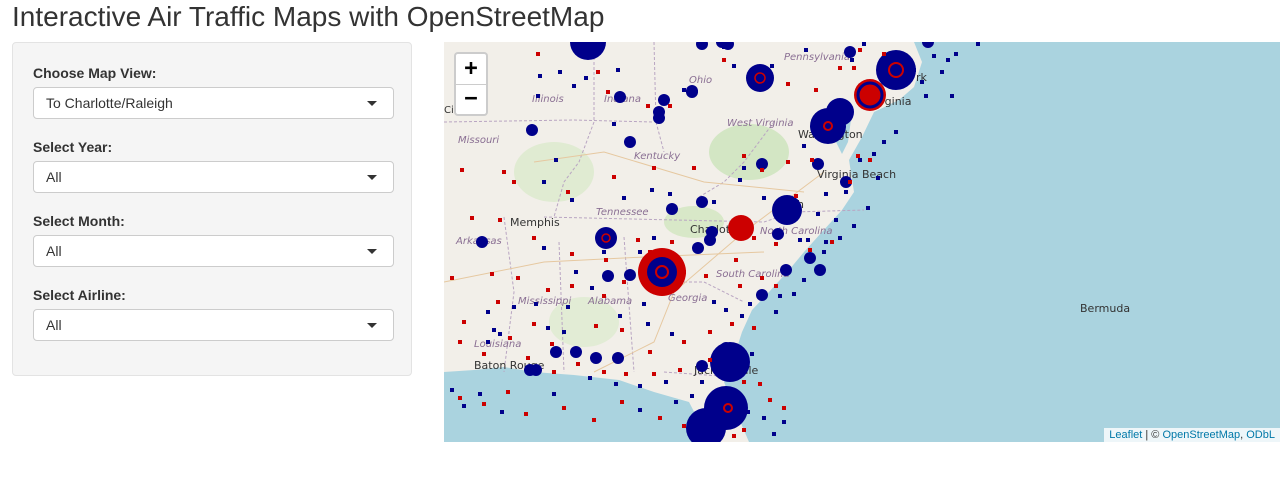  What do you see at coordinates (213, 251) in the screenshot?
I see `month-select: All` at bounding box center [213, 251].